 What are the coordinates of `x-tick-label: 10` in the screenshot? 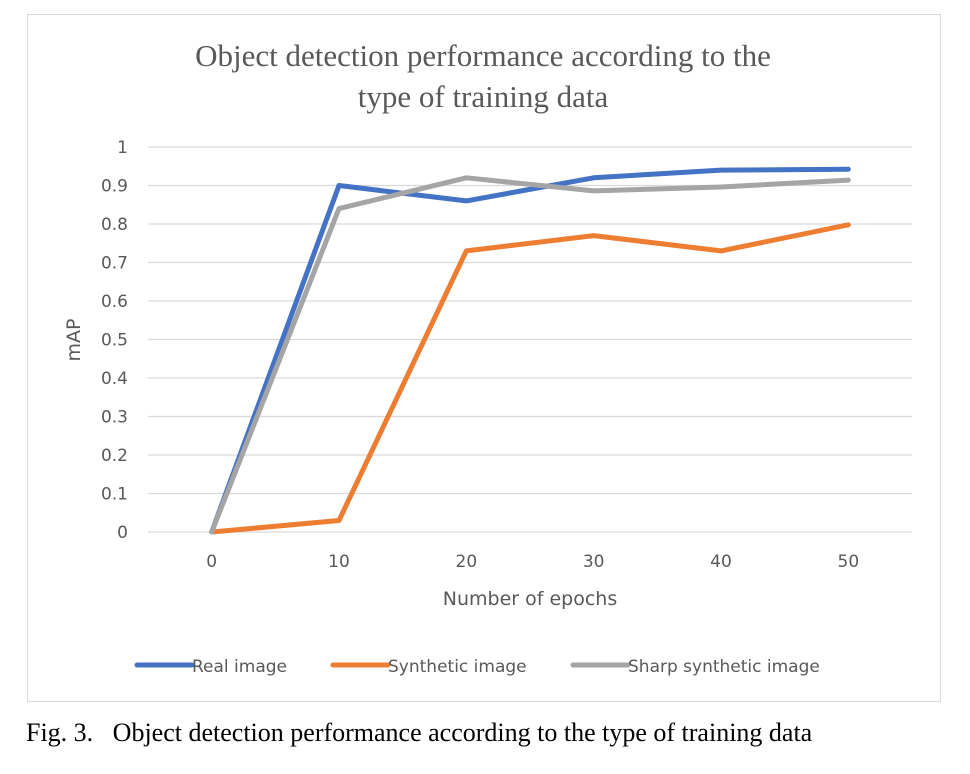 It's located at (339, 562).